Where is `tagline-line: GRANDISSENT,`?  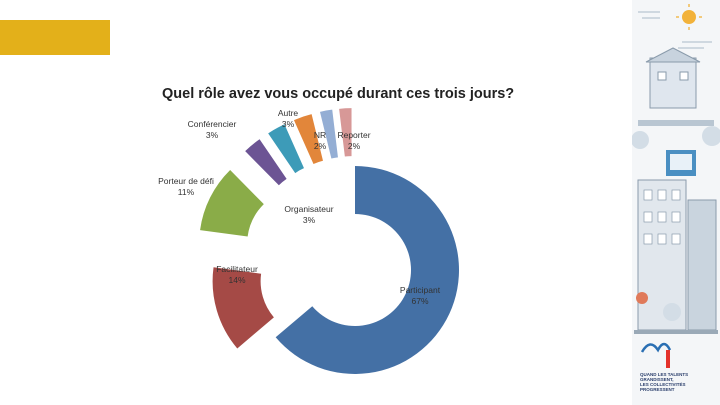
tagline-line: GRANDISSENT, is located at coordinates (657, 379).